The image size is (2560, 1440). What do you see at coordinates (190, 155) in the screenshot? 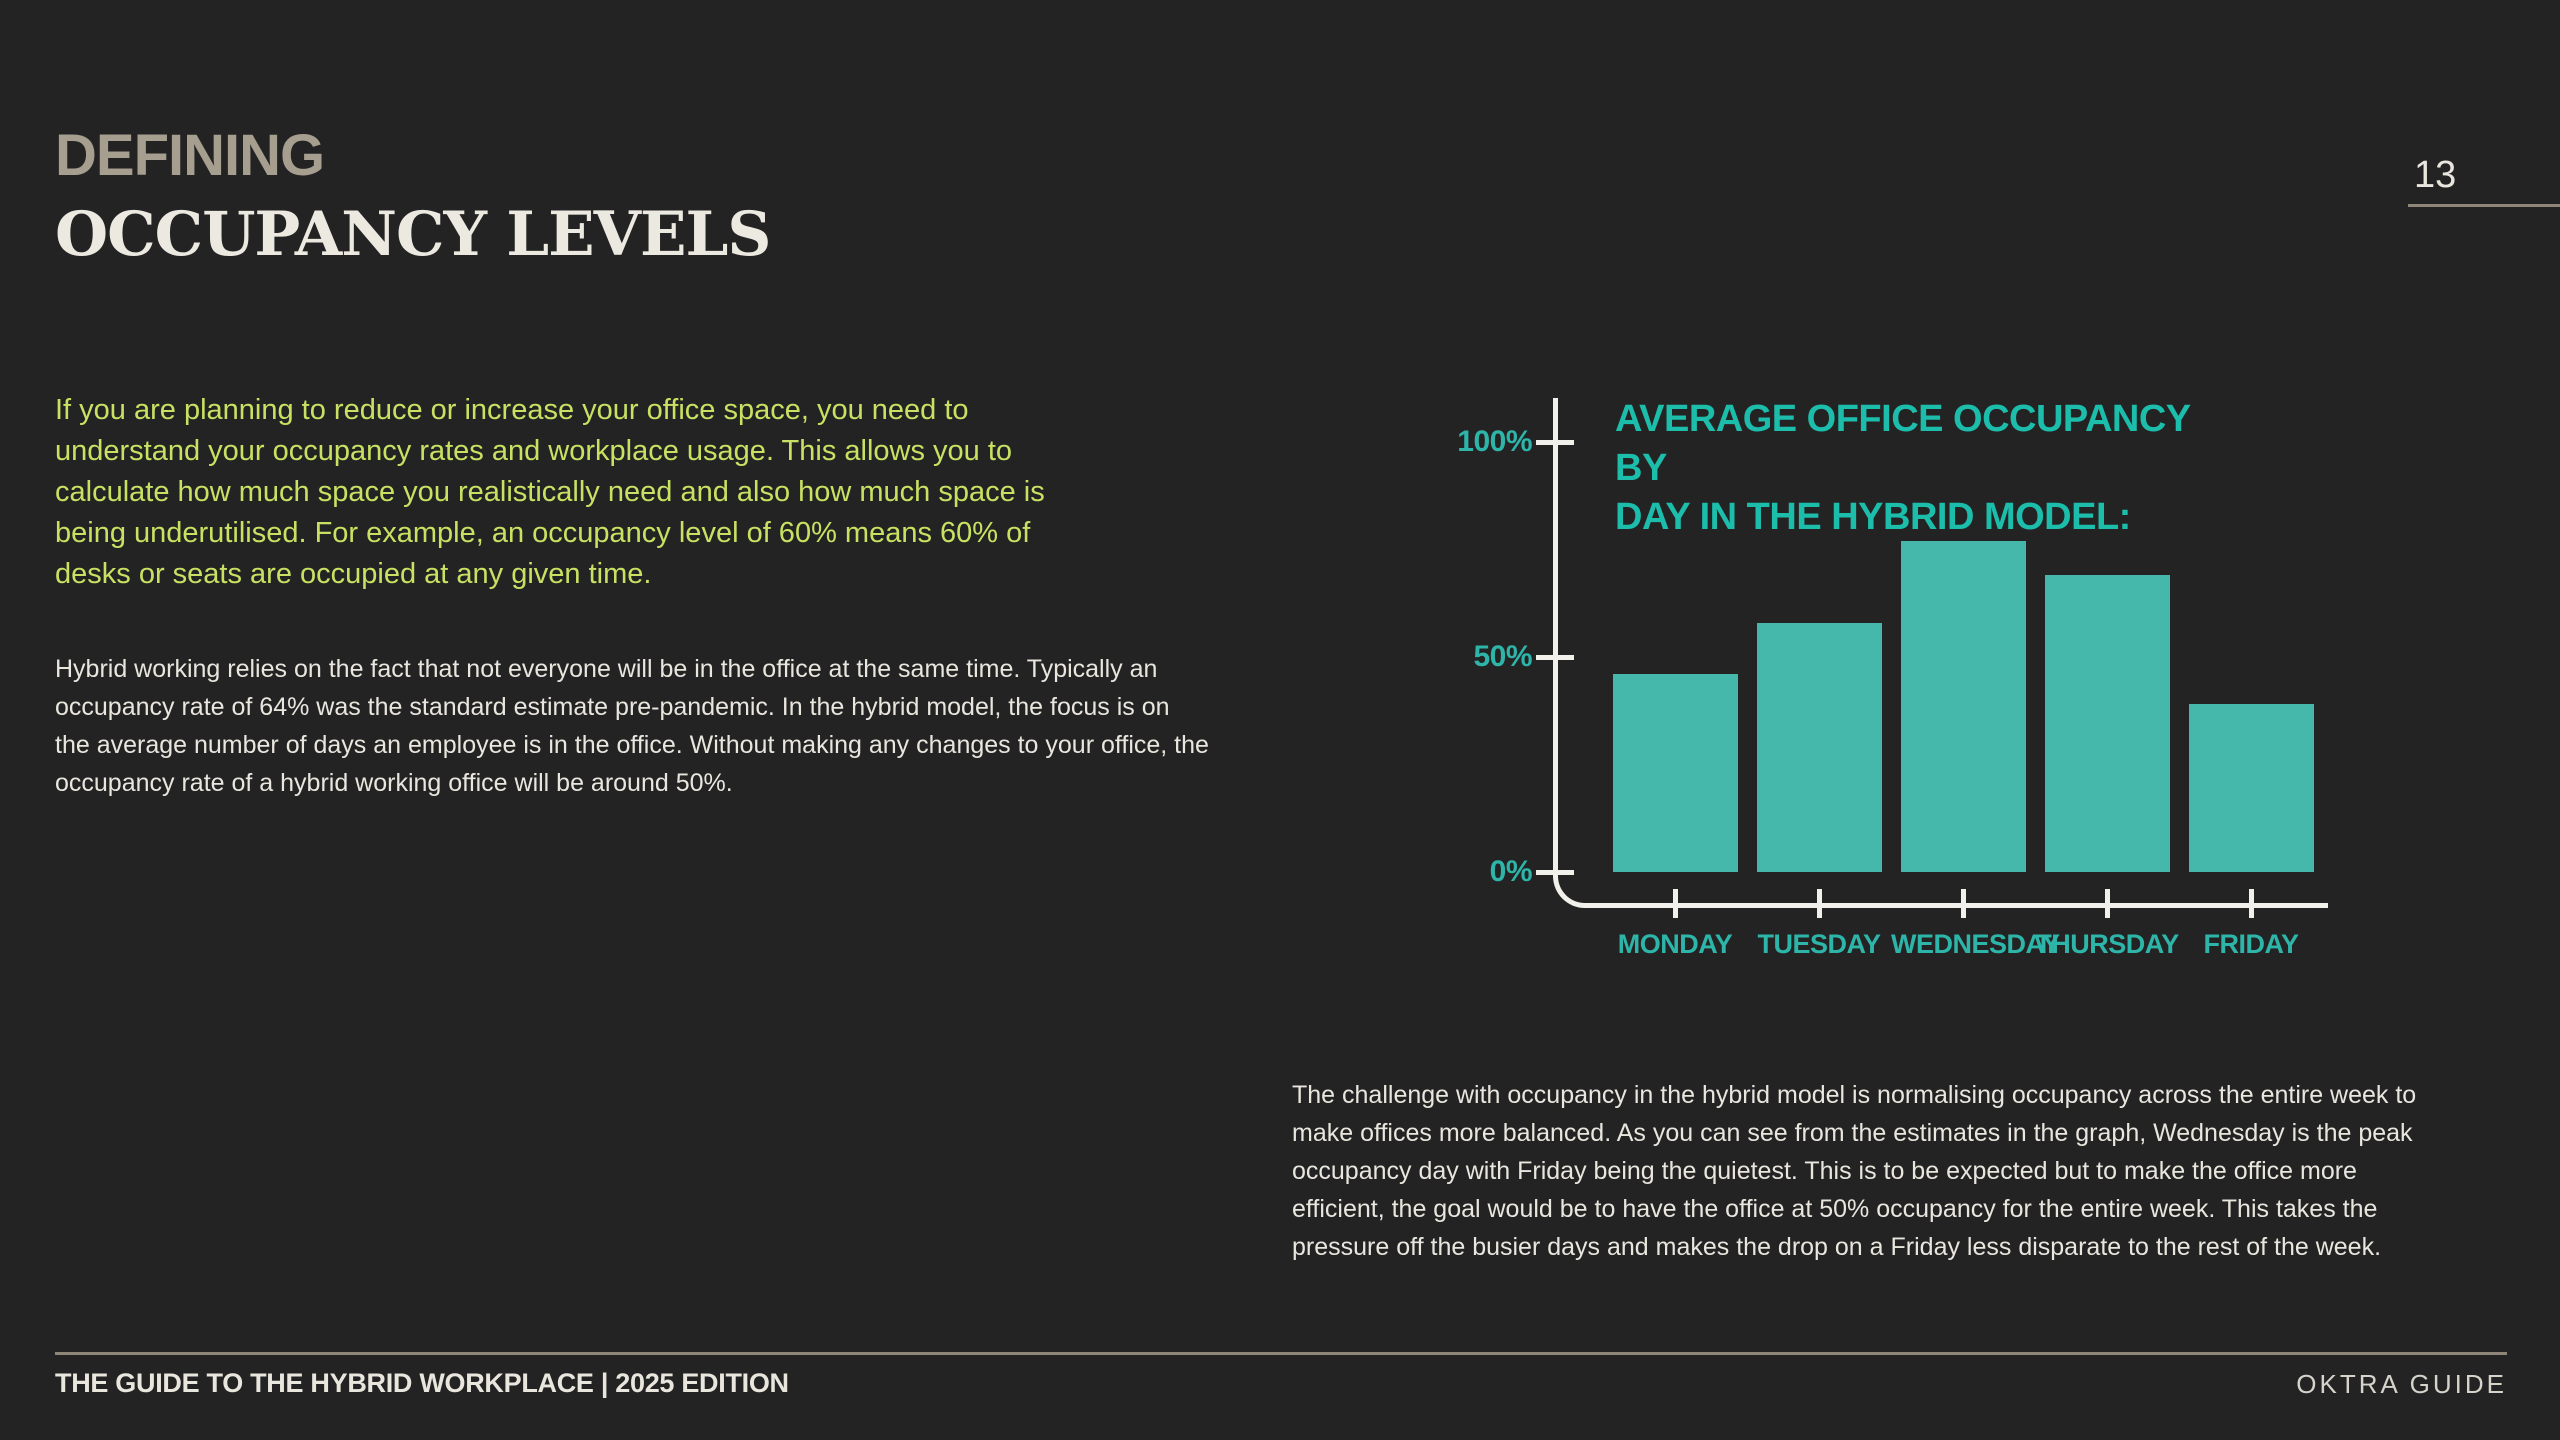
I see `page-title-line1: DEFINING` at bounding box center [190, 155].